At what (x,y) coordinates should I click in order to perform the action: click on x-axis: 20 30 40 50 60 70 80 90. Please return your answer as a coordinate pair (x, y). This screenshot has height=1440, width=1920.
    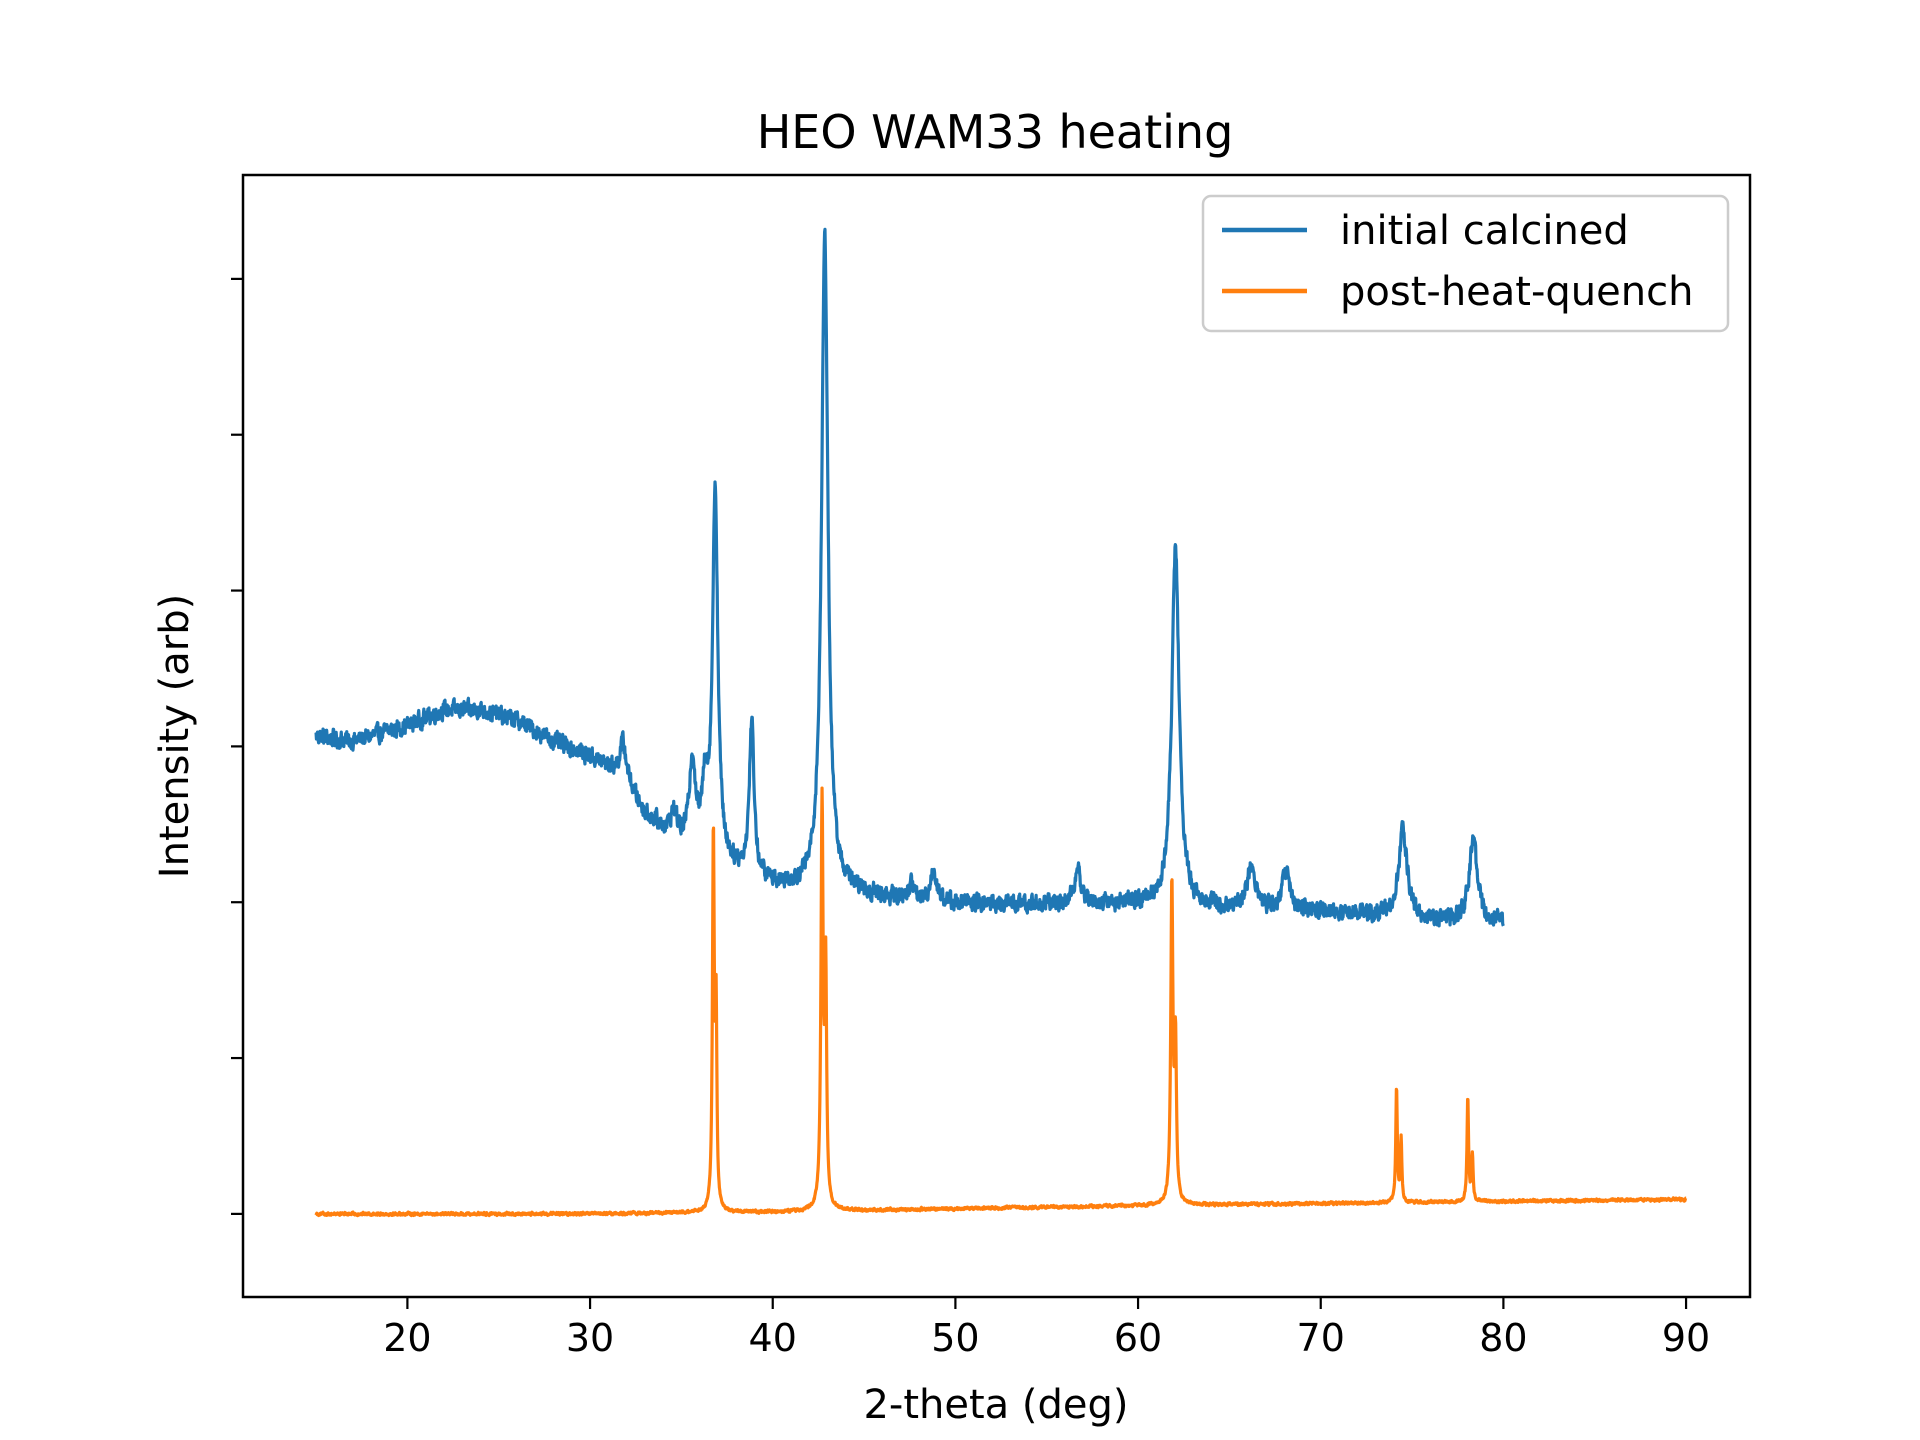
    Looking at the image, I should click on (1046, 1328).